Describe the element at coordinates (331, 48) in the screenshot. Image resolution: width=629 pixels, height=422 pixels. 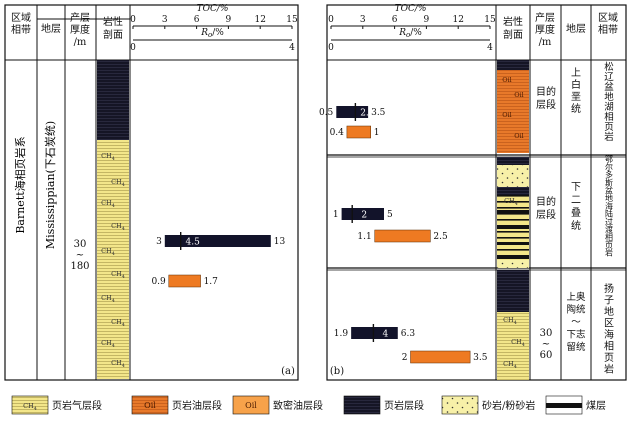
I see `panel-b-ro-tick-label-0: 0` at that location.